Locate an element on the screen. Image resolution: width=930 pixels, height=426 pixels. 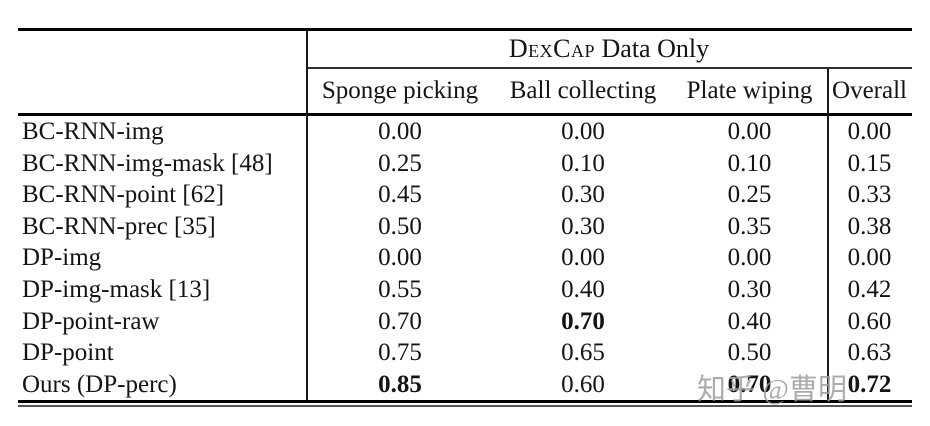
table-cell: 0.75 is located at coordinates (400, 353).